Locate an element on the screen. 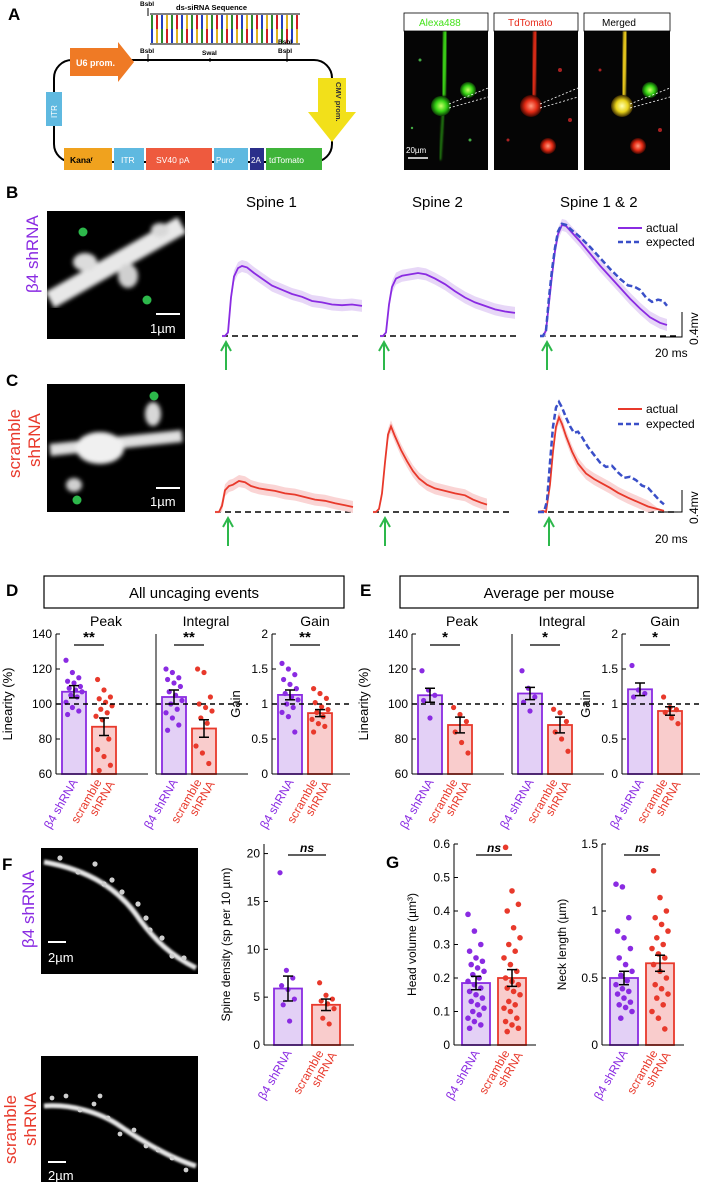 This screenshot has height=1188, width=701. sem-band-b4-spine1 is located at coordinates (292, 299).